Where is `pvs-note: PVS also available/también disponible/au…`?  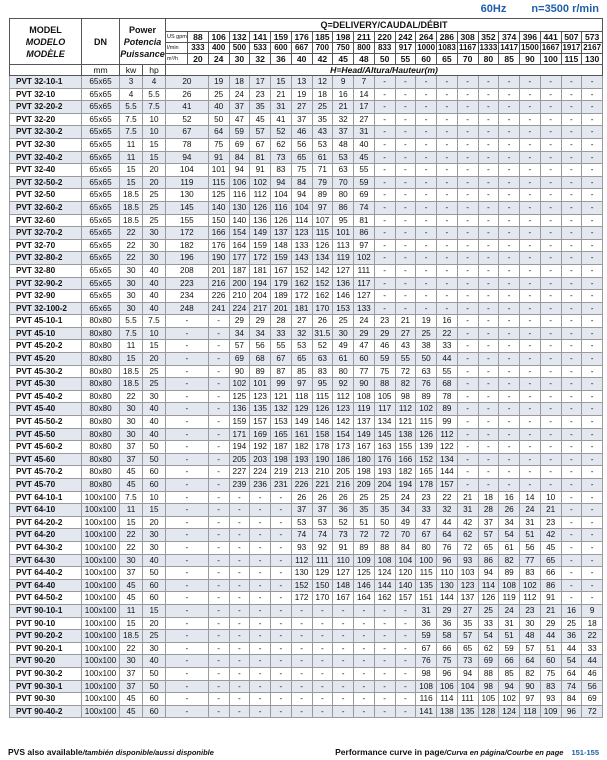 pvs-note: PVS also available/también disponible/au… is located at coordinates (111, 752).